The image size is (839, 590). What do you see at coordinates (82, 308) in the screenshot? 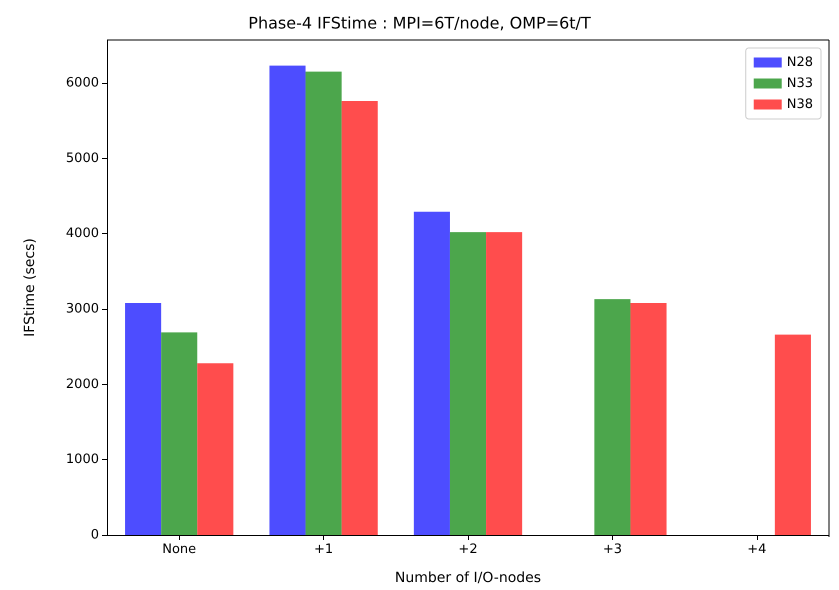
I see `y-tick-label: 3000` at bounding box center [82, 308].